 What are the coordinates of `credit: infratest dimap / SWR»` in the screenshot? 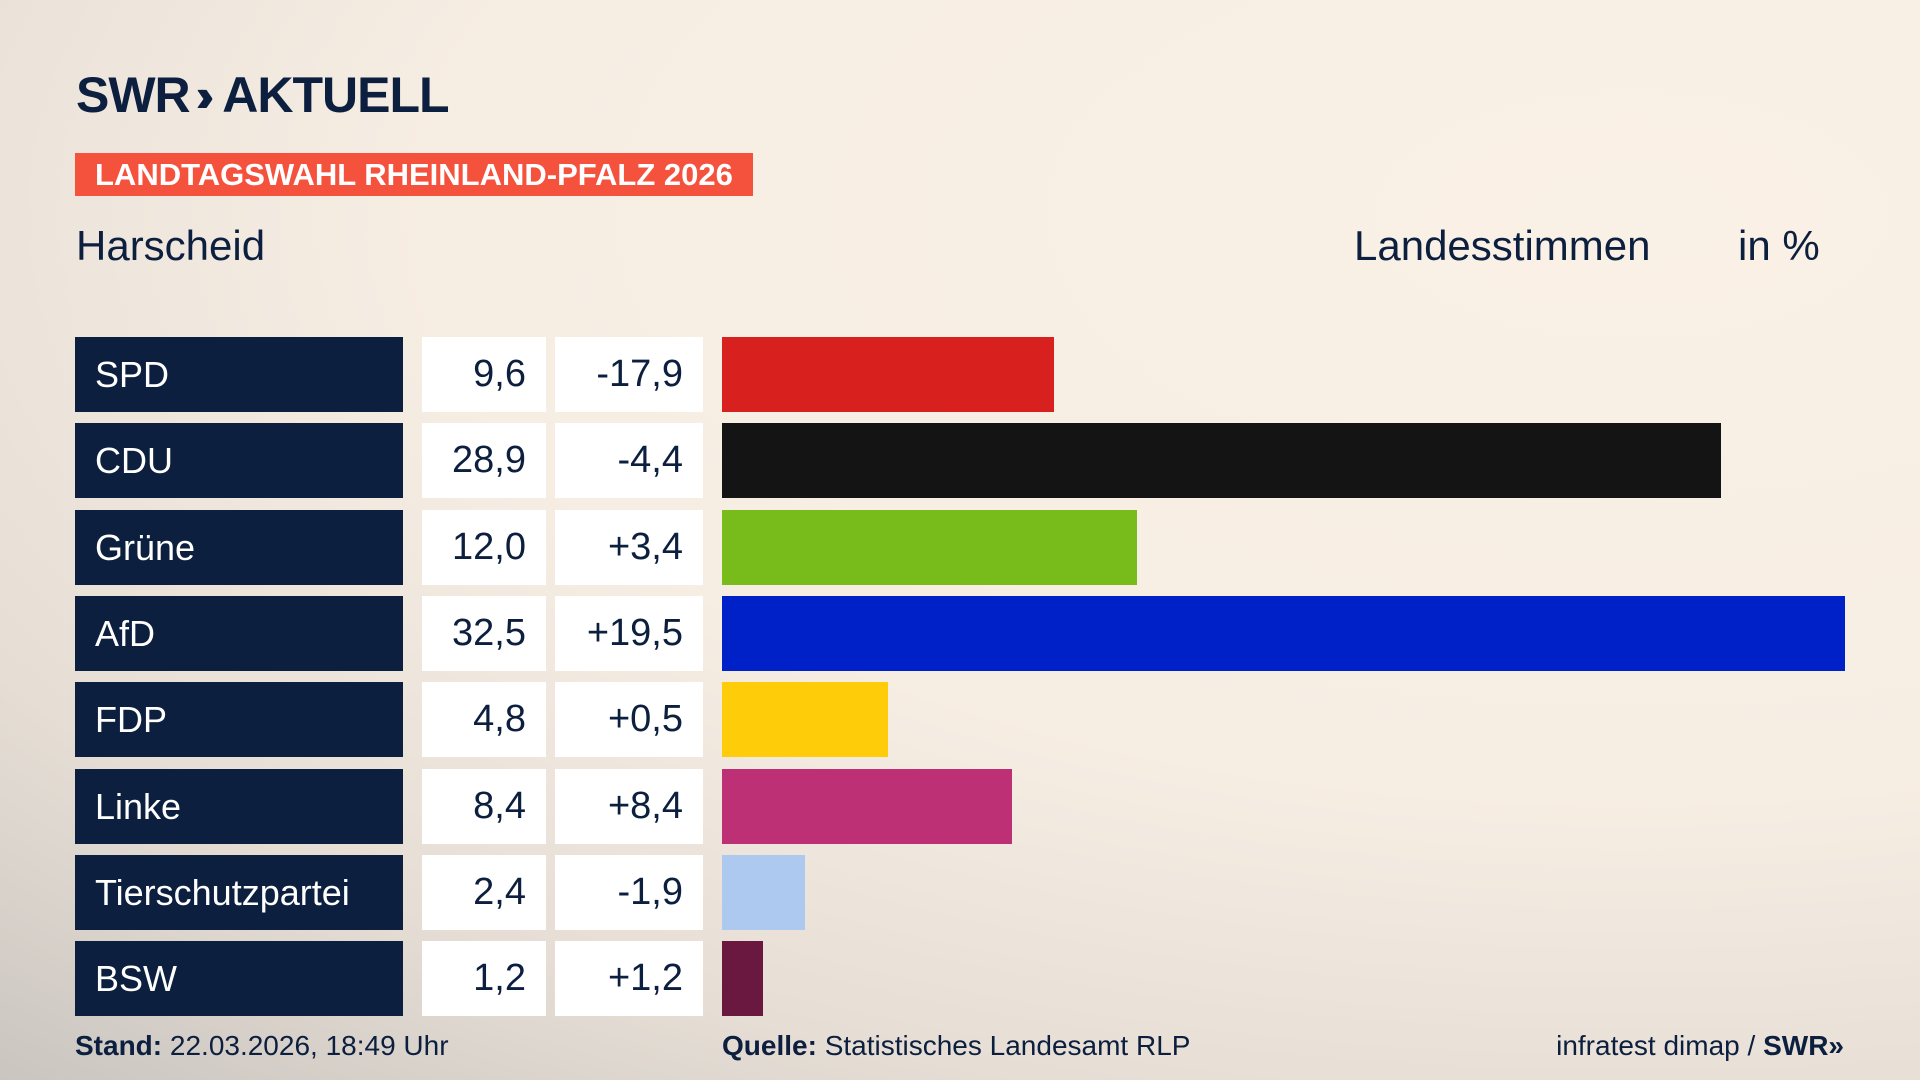 It's located at (1700, 1046).